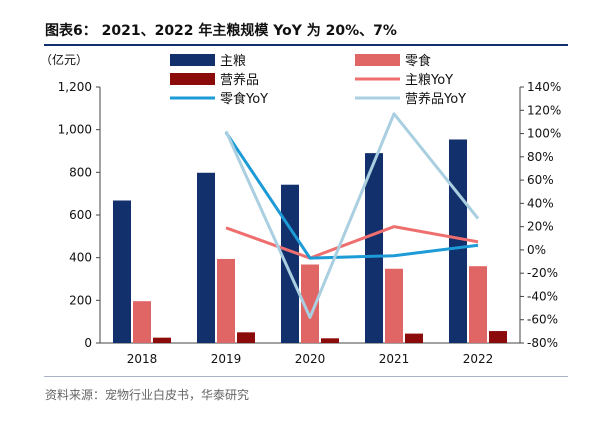 The height and width of the screenshot is (423, 600). I want to click on left-axis-tick-label: 1,200, so click(75, 87).